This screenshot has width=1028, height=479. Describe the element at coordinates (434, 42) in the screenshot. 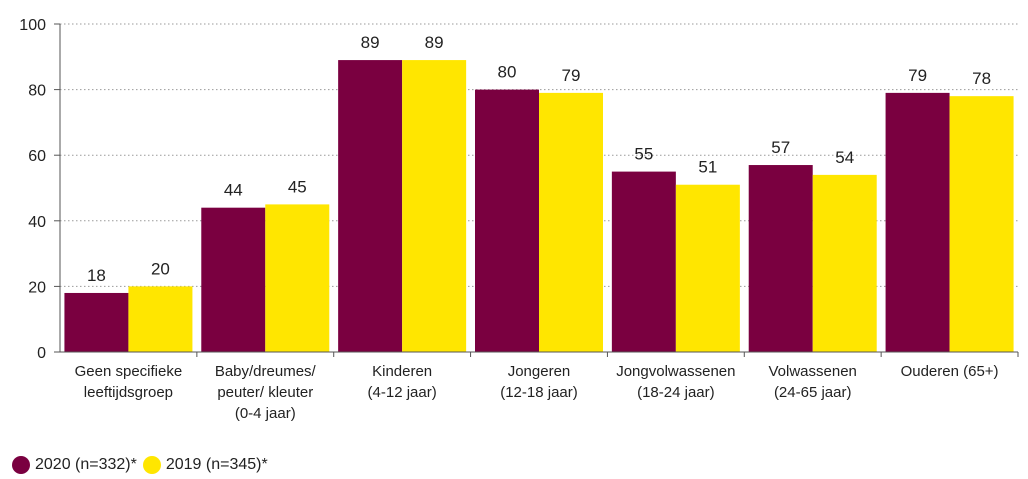

I see `data-label-2019-cat2: 89` at that location.